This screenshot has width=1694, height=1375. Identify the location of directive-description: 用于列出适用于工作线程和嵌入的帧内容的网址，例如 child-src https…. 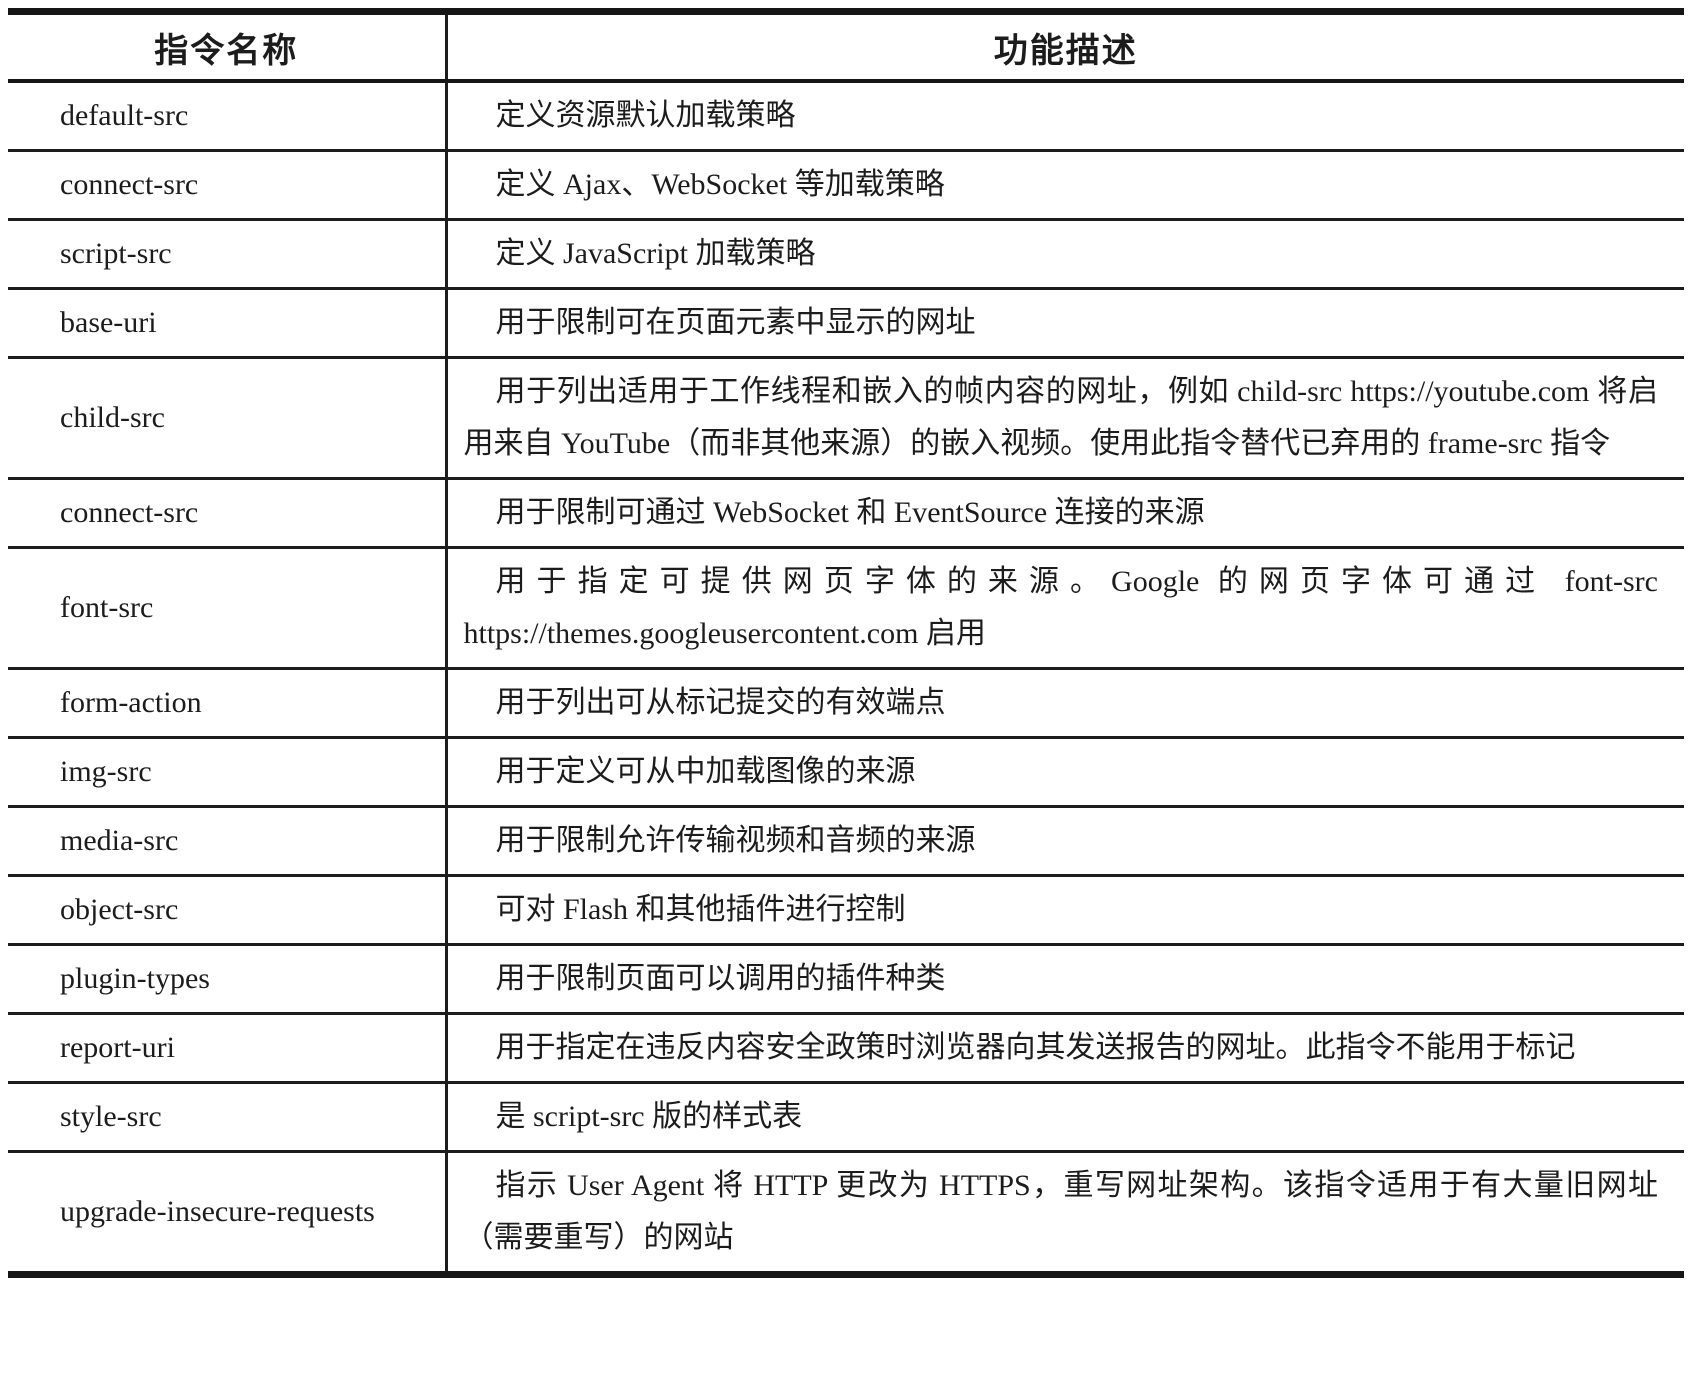
(1065, 418).